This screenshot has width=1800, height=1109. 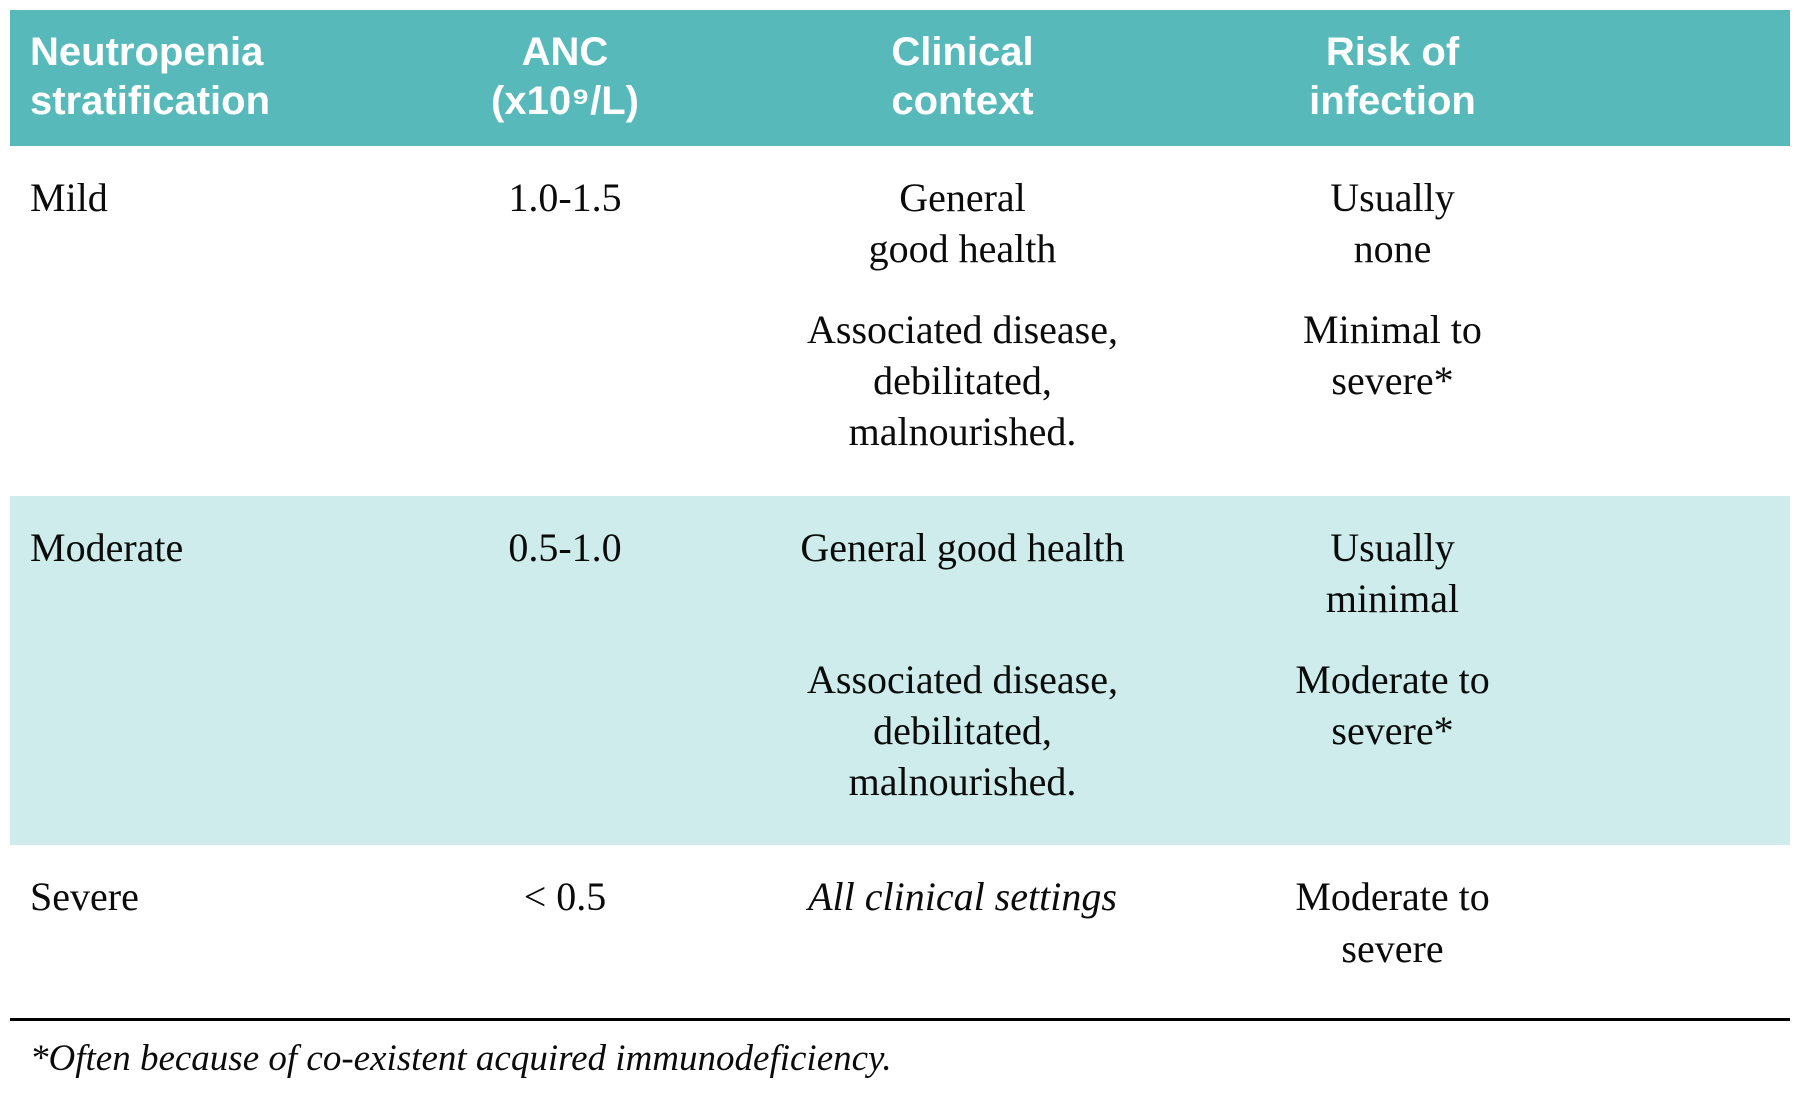 I want to click on cell-stratification: Mild, so click(x=69, y=197).